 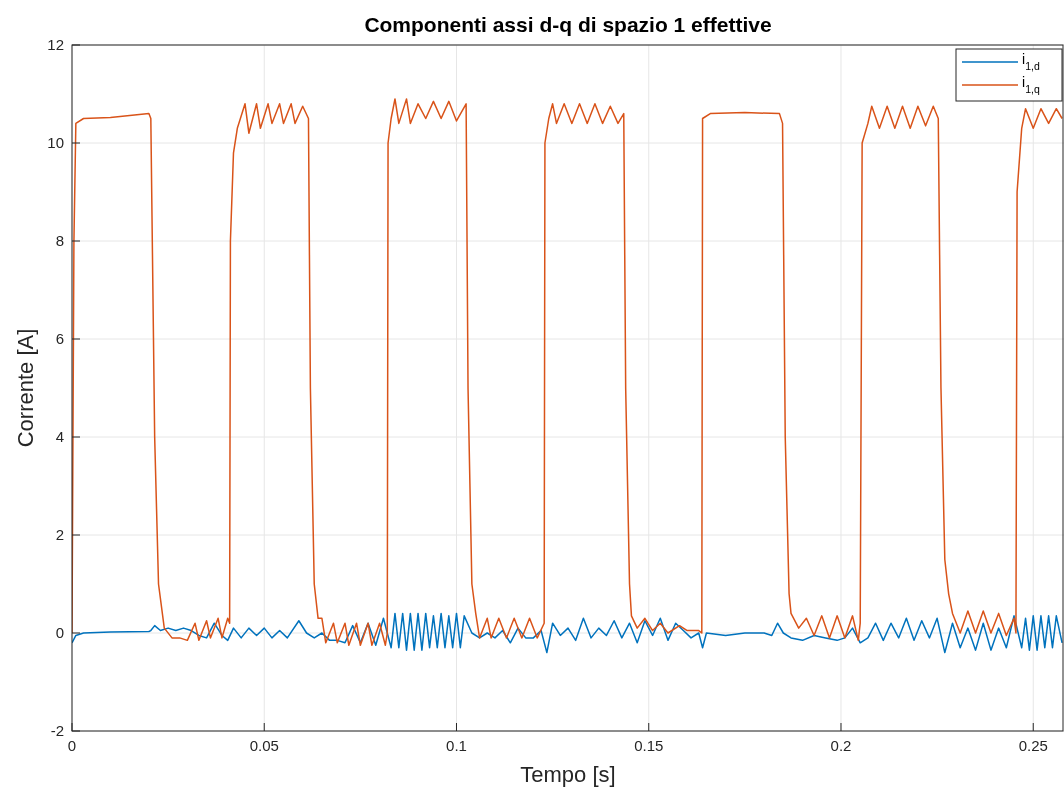 I want to click on y-tick-label: 12, so click(x=55, y=44).